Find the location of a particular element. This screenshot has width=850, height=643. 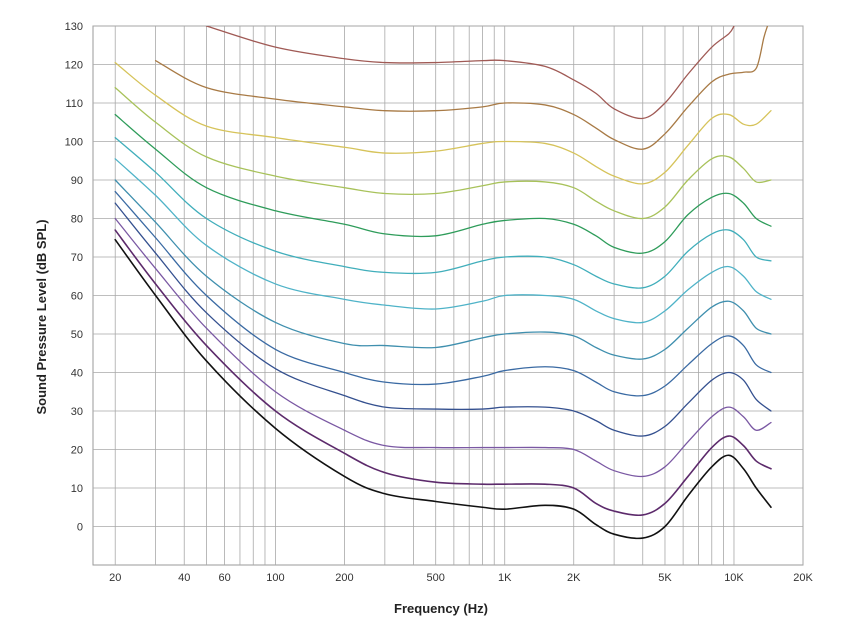

y-axis-title: Sound Pressure Level (dB SPL) is located at coordinates (41, 316).